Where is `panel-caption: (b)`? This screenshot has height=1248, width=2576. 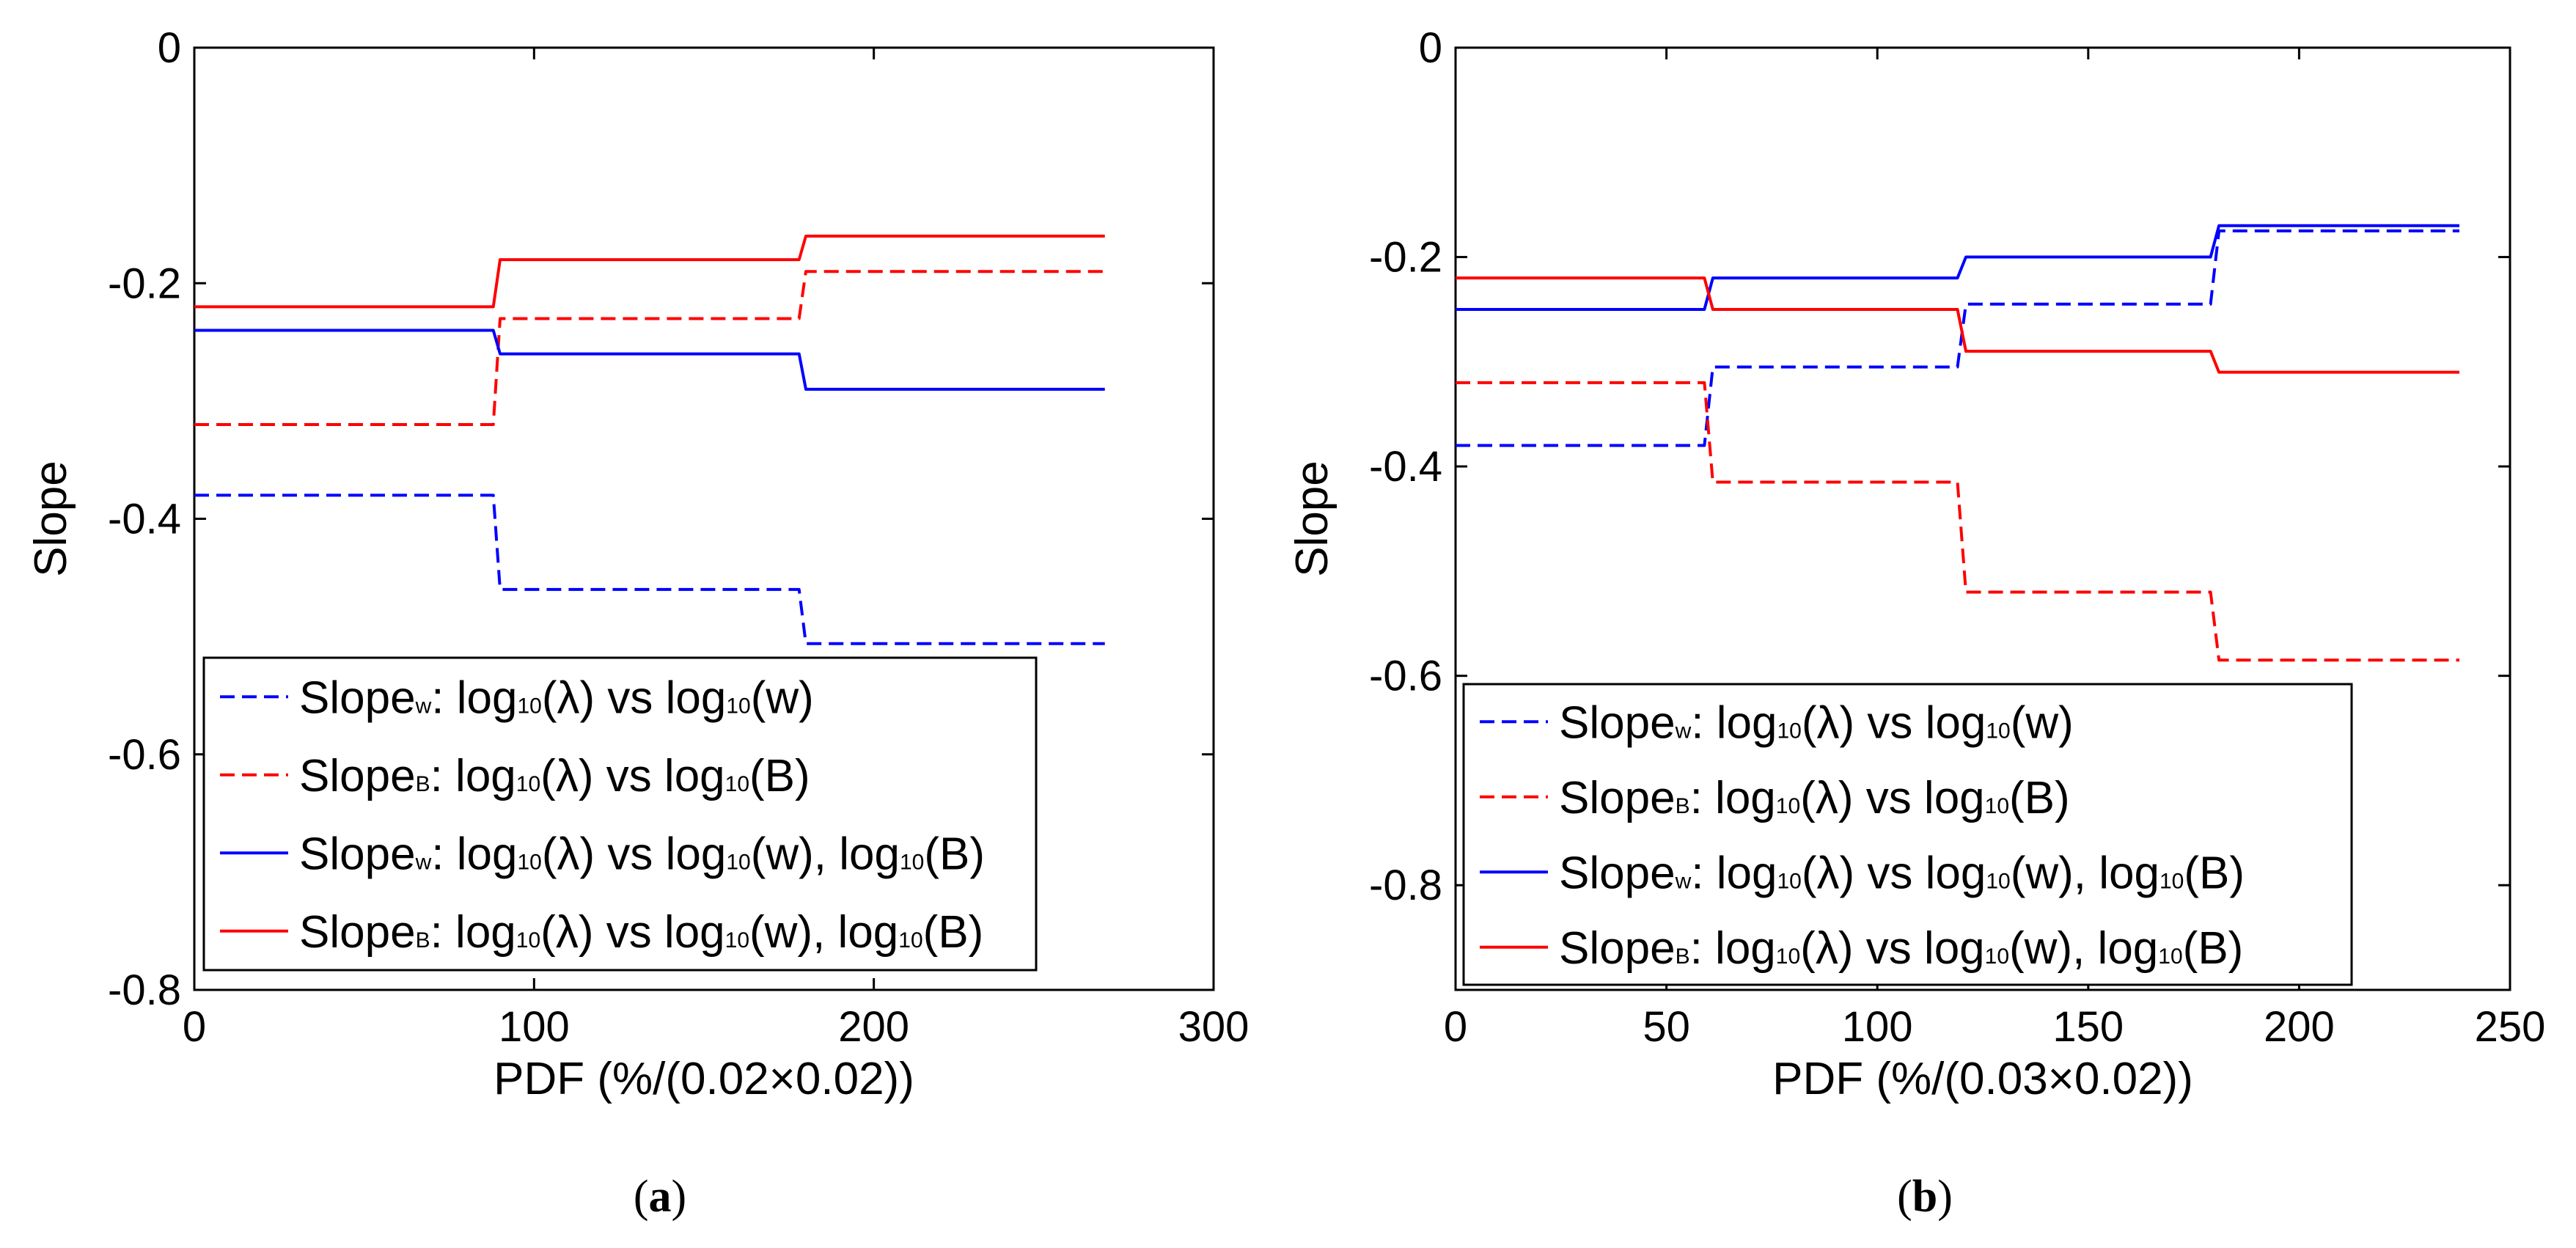 panel-caption: (b) is located at coordinates (1925, 1197).